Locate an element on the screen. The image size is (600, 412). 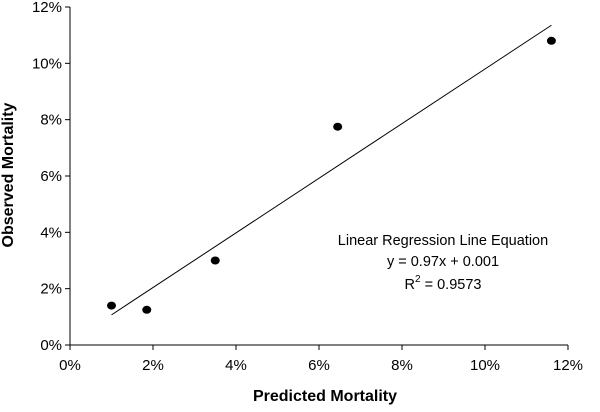
annotation-equation: y = 0.97x + 0.001 is located at coordinates (443, 262).